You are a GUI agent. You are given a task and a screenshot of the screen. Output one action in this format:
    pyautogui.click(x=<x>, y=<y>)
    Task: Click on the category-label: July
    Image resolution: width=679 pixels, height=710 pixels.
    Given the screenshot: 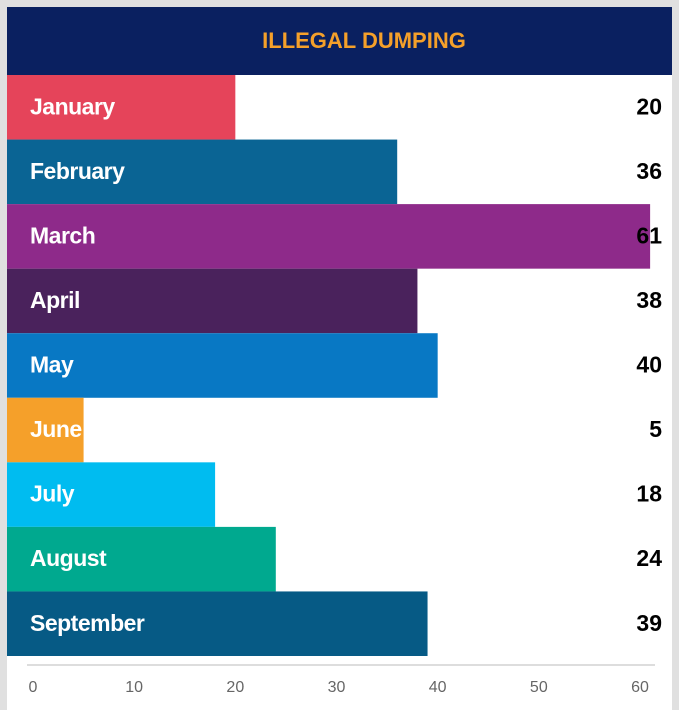 What is the action you would take?
    pyautogui.click(x=52, y=494)
    